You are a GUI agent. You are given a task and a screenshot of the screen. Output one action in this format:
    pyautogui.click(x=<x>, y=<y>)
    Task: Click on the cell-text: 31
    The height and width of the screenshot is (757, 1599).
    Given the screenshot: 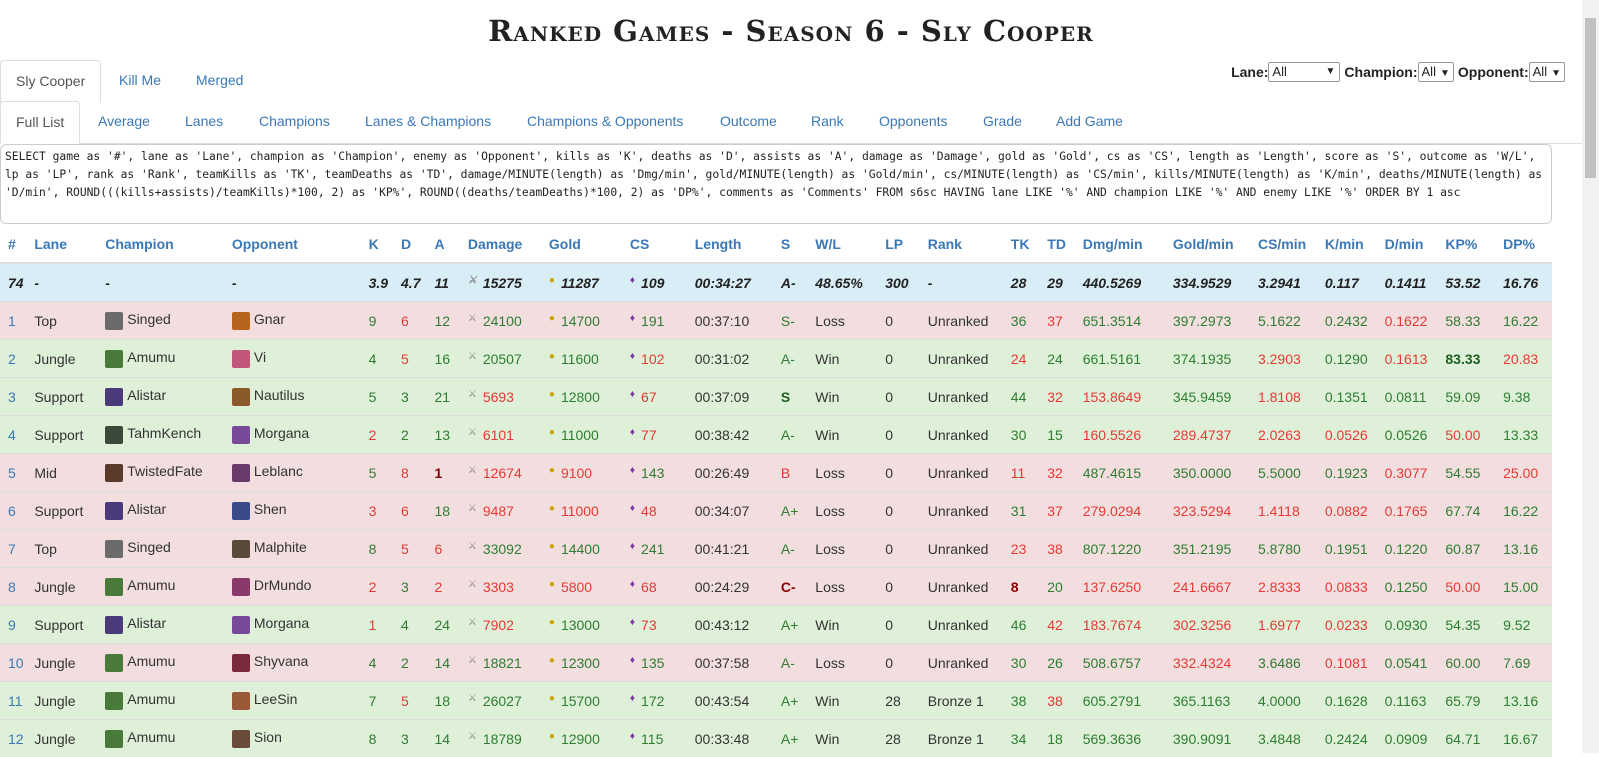 What is the action you would take?
    pyautogui.click(x=1019, y=511)
    